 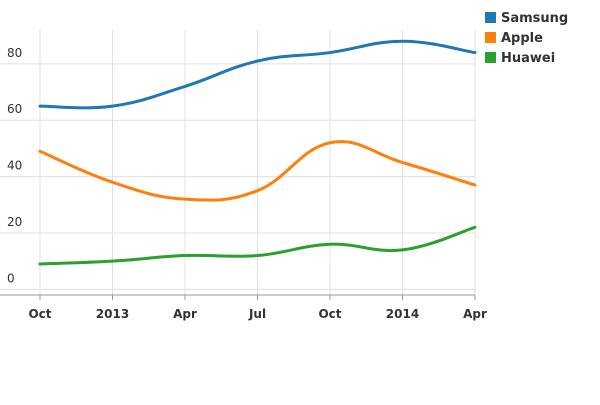 What do you see at coordinates (14, 166) in the screenshot?
I see `y-tick-label: 40` at bounding box center [14, 166].